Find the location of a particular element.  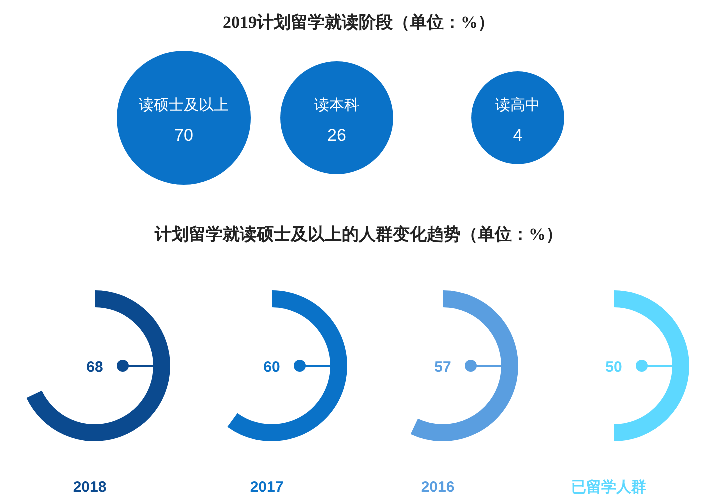

category-label: 已留学人群 is located at coordinates (609, 487).